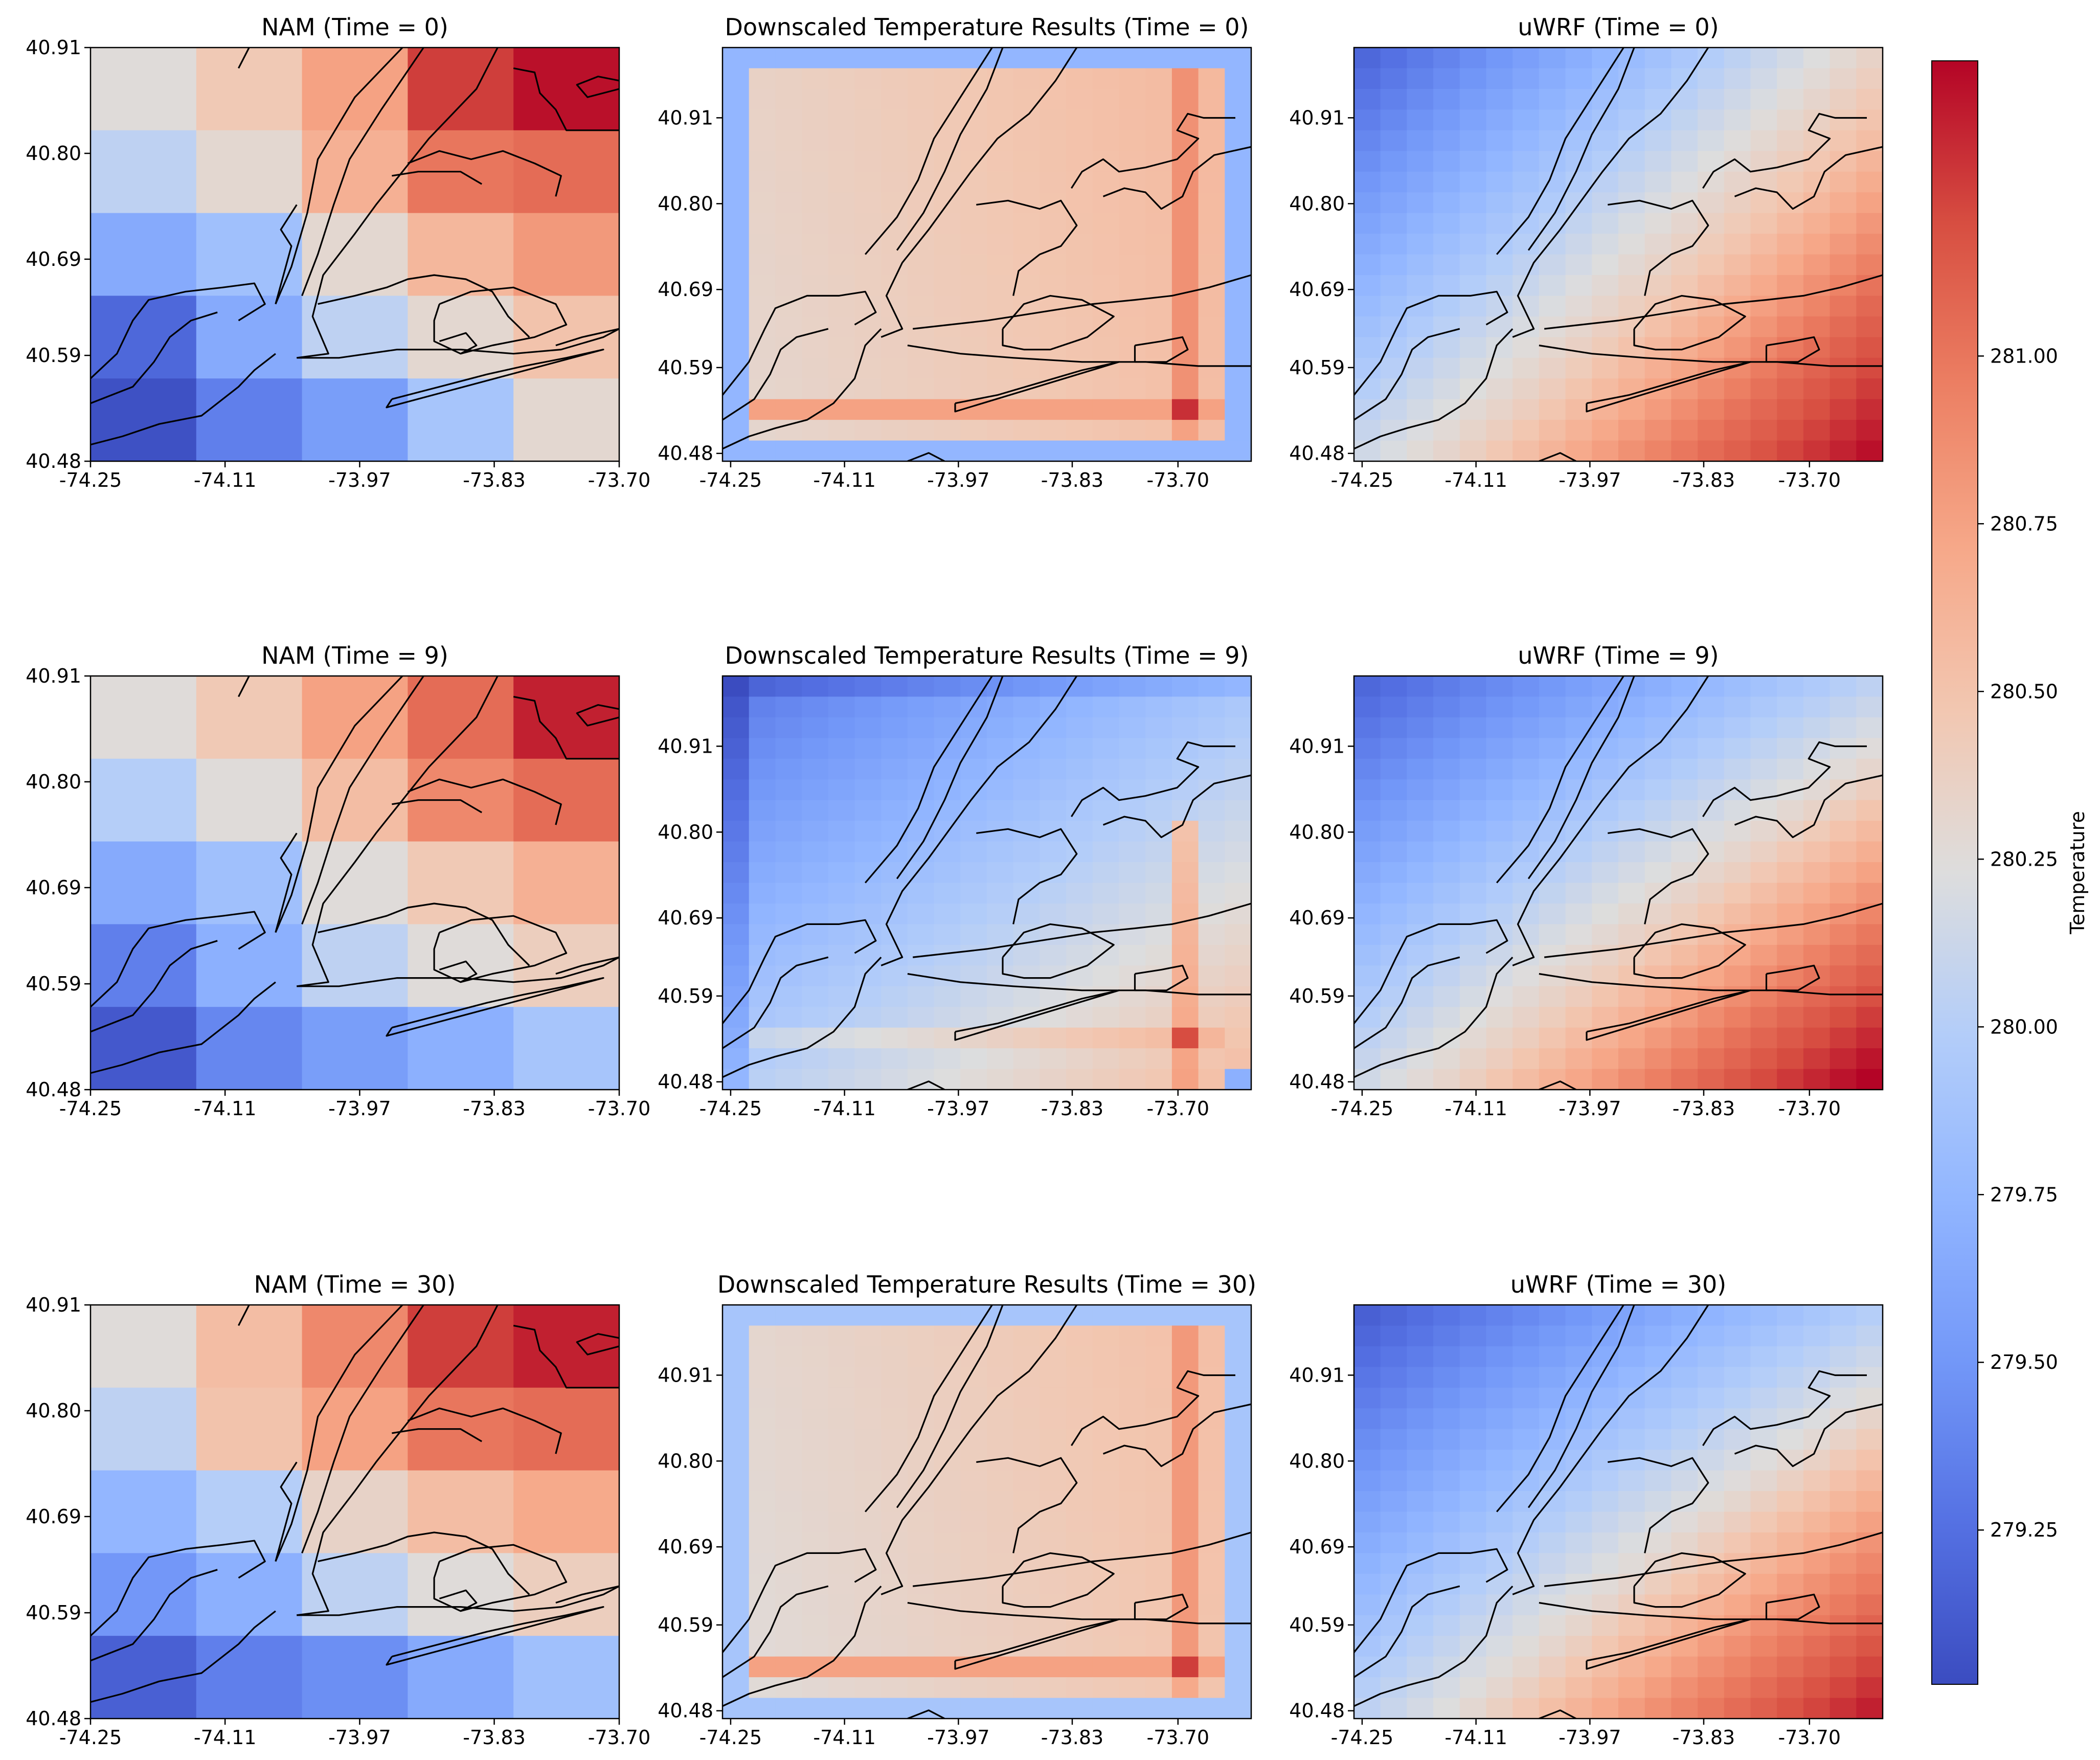  Describe the element at coordinates (845, 1108) in the screenshot. I see `x-tick-label: -74.11` at that location.